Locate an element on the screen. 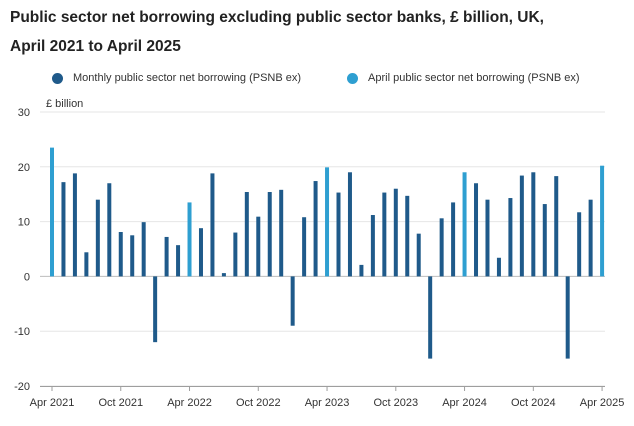  y-tick-label: -20 is located at coordinates (22, 387).